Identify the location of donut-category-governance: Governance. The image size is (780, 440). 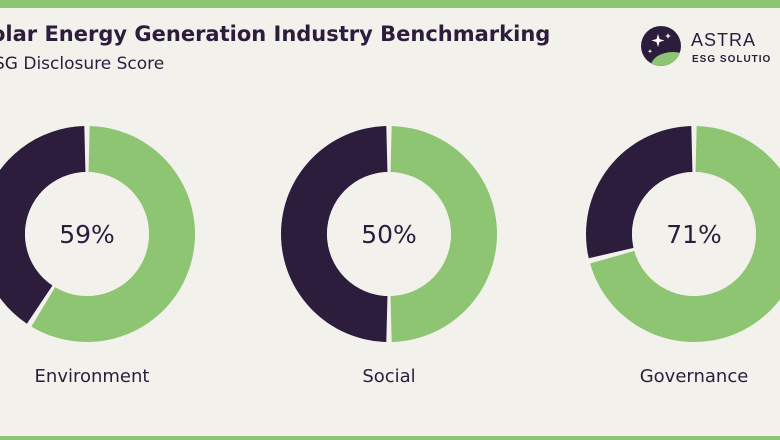
(694, 376).